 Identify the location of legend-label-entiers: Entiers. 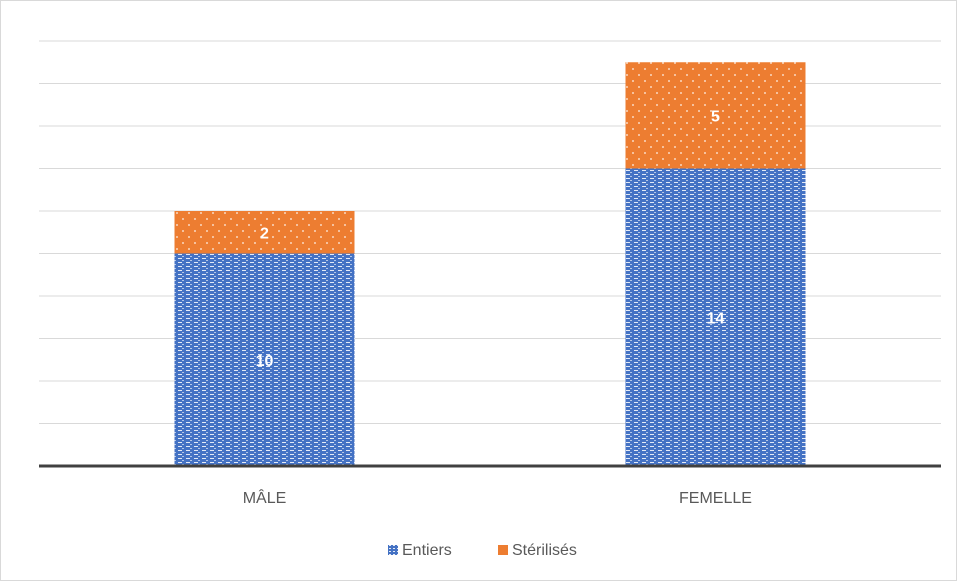
(427, 550).